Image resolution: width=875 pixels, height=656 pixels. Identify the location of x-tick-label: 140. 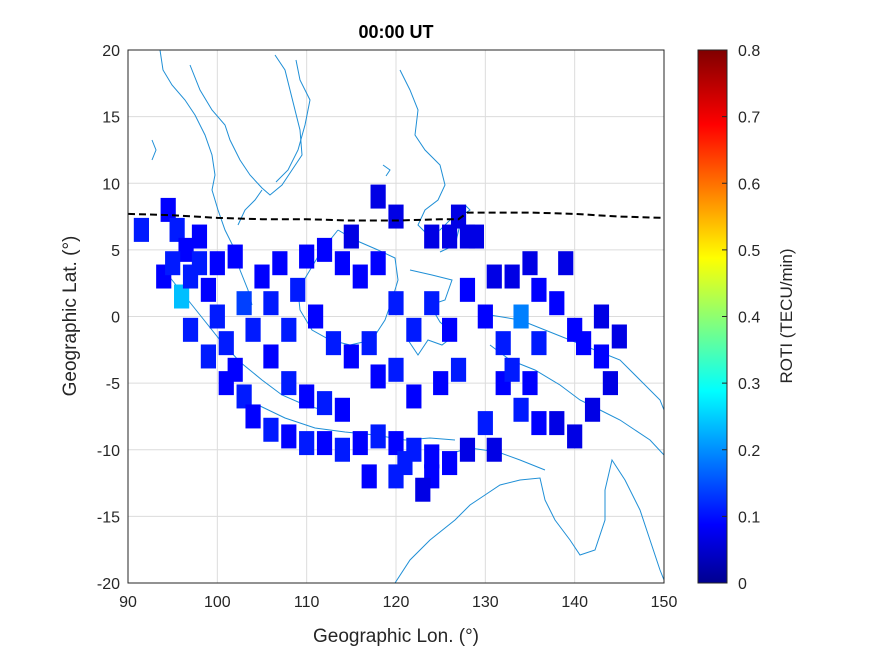
(574, 602).